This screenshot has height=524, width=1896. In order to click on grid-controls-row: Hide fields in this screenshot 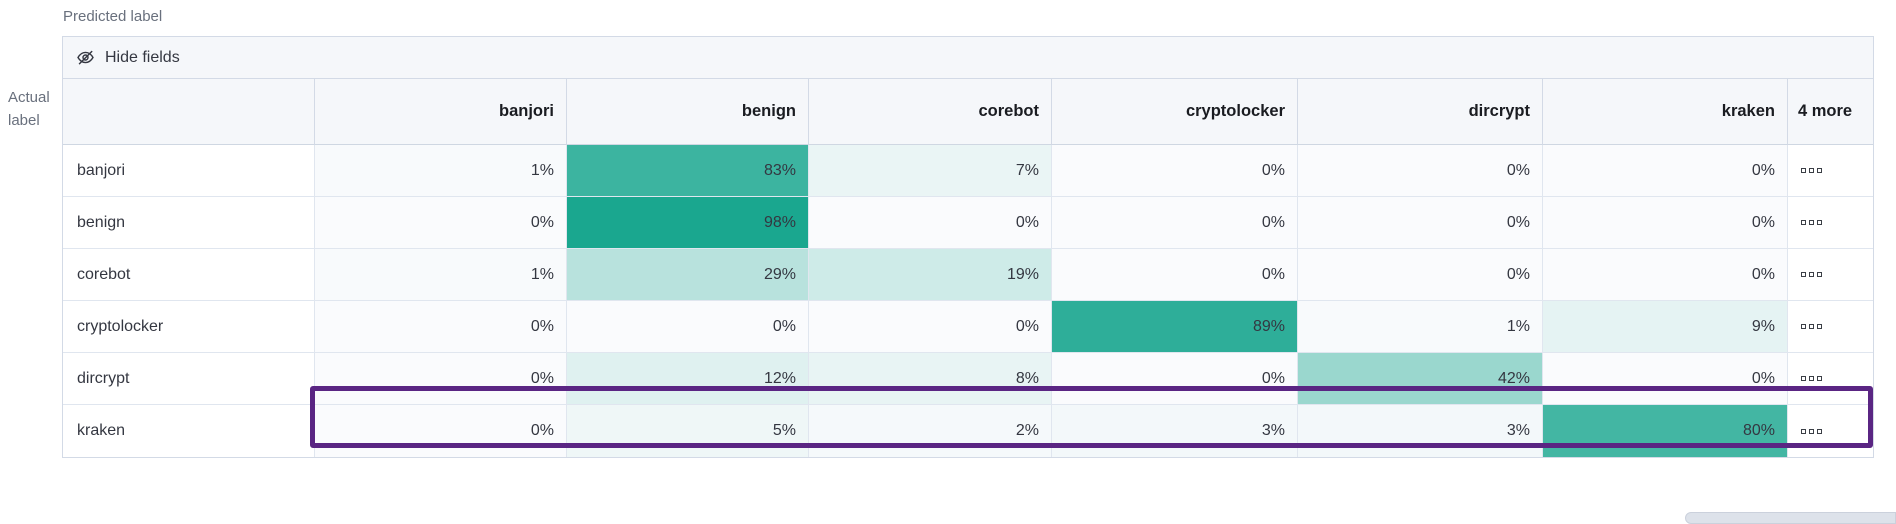, I will do `click(968, 58)`.